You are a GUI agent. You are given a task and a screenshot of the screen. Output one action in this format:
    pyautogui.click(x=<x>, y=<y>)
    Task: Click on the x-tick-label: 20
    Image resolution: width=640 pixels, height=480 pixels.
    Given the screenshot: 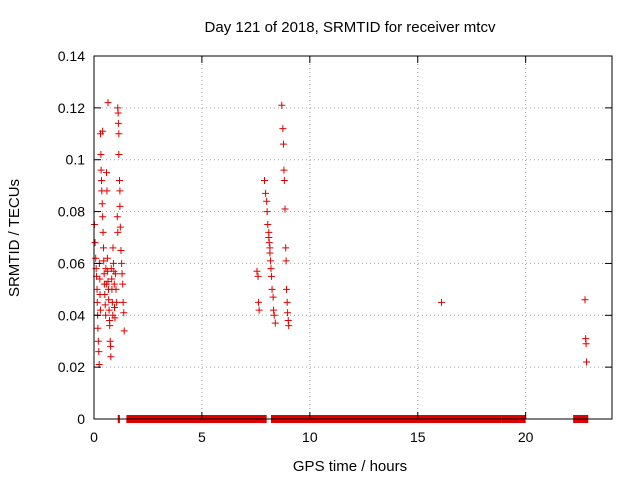 What is the action you would take?
    pyautogui.click(x=526, y=437)
    